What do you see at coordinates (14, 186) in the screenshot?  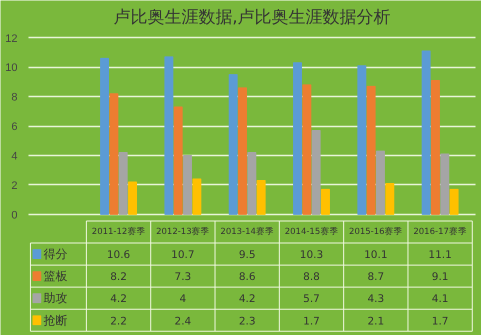 I see `y-tick-label: 2` at bounding box center [14, 186].